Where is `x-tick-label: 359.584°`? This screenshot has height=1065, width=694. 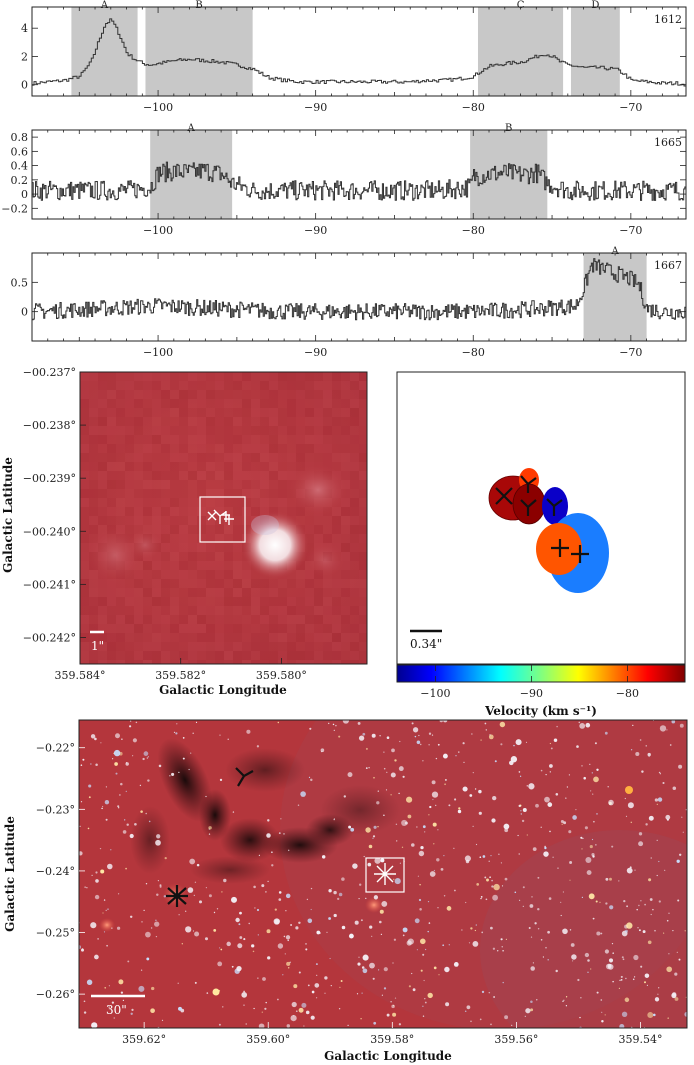 x-tick-label: 359.584° is located at coordinates (80, 675).